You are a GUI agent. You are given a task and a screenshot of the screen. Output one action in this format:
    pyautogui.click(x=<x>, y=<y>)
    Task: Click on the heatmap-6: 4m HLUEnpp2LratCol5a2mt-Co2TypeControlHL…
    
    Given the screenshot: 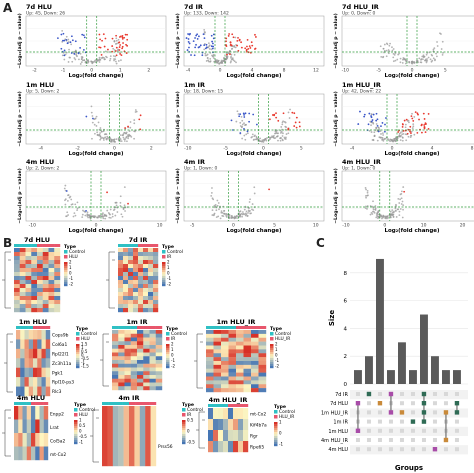 What is the action you would take?
    pyautogui.click(x=48, y=427)
    